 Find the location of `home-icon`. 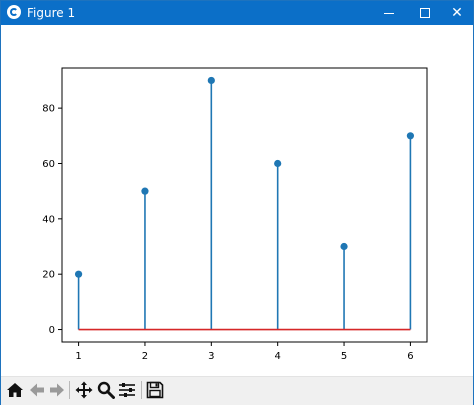

home-icon is located at coordinates (15, 390).